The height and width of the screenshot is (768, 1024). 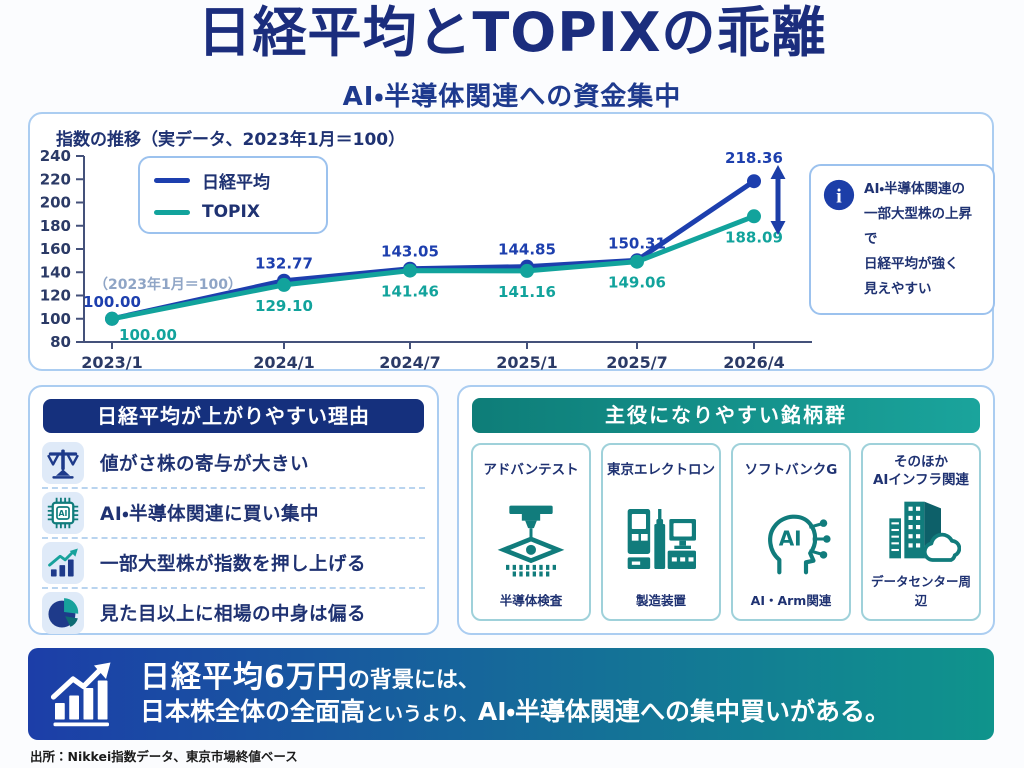 What do you see at coordinates (253, 712) in the screenshot?
I see `banner-strong-text: 日本株全体の全面高` at bounding box center [253, 712].